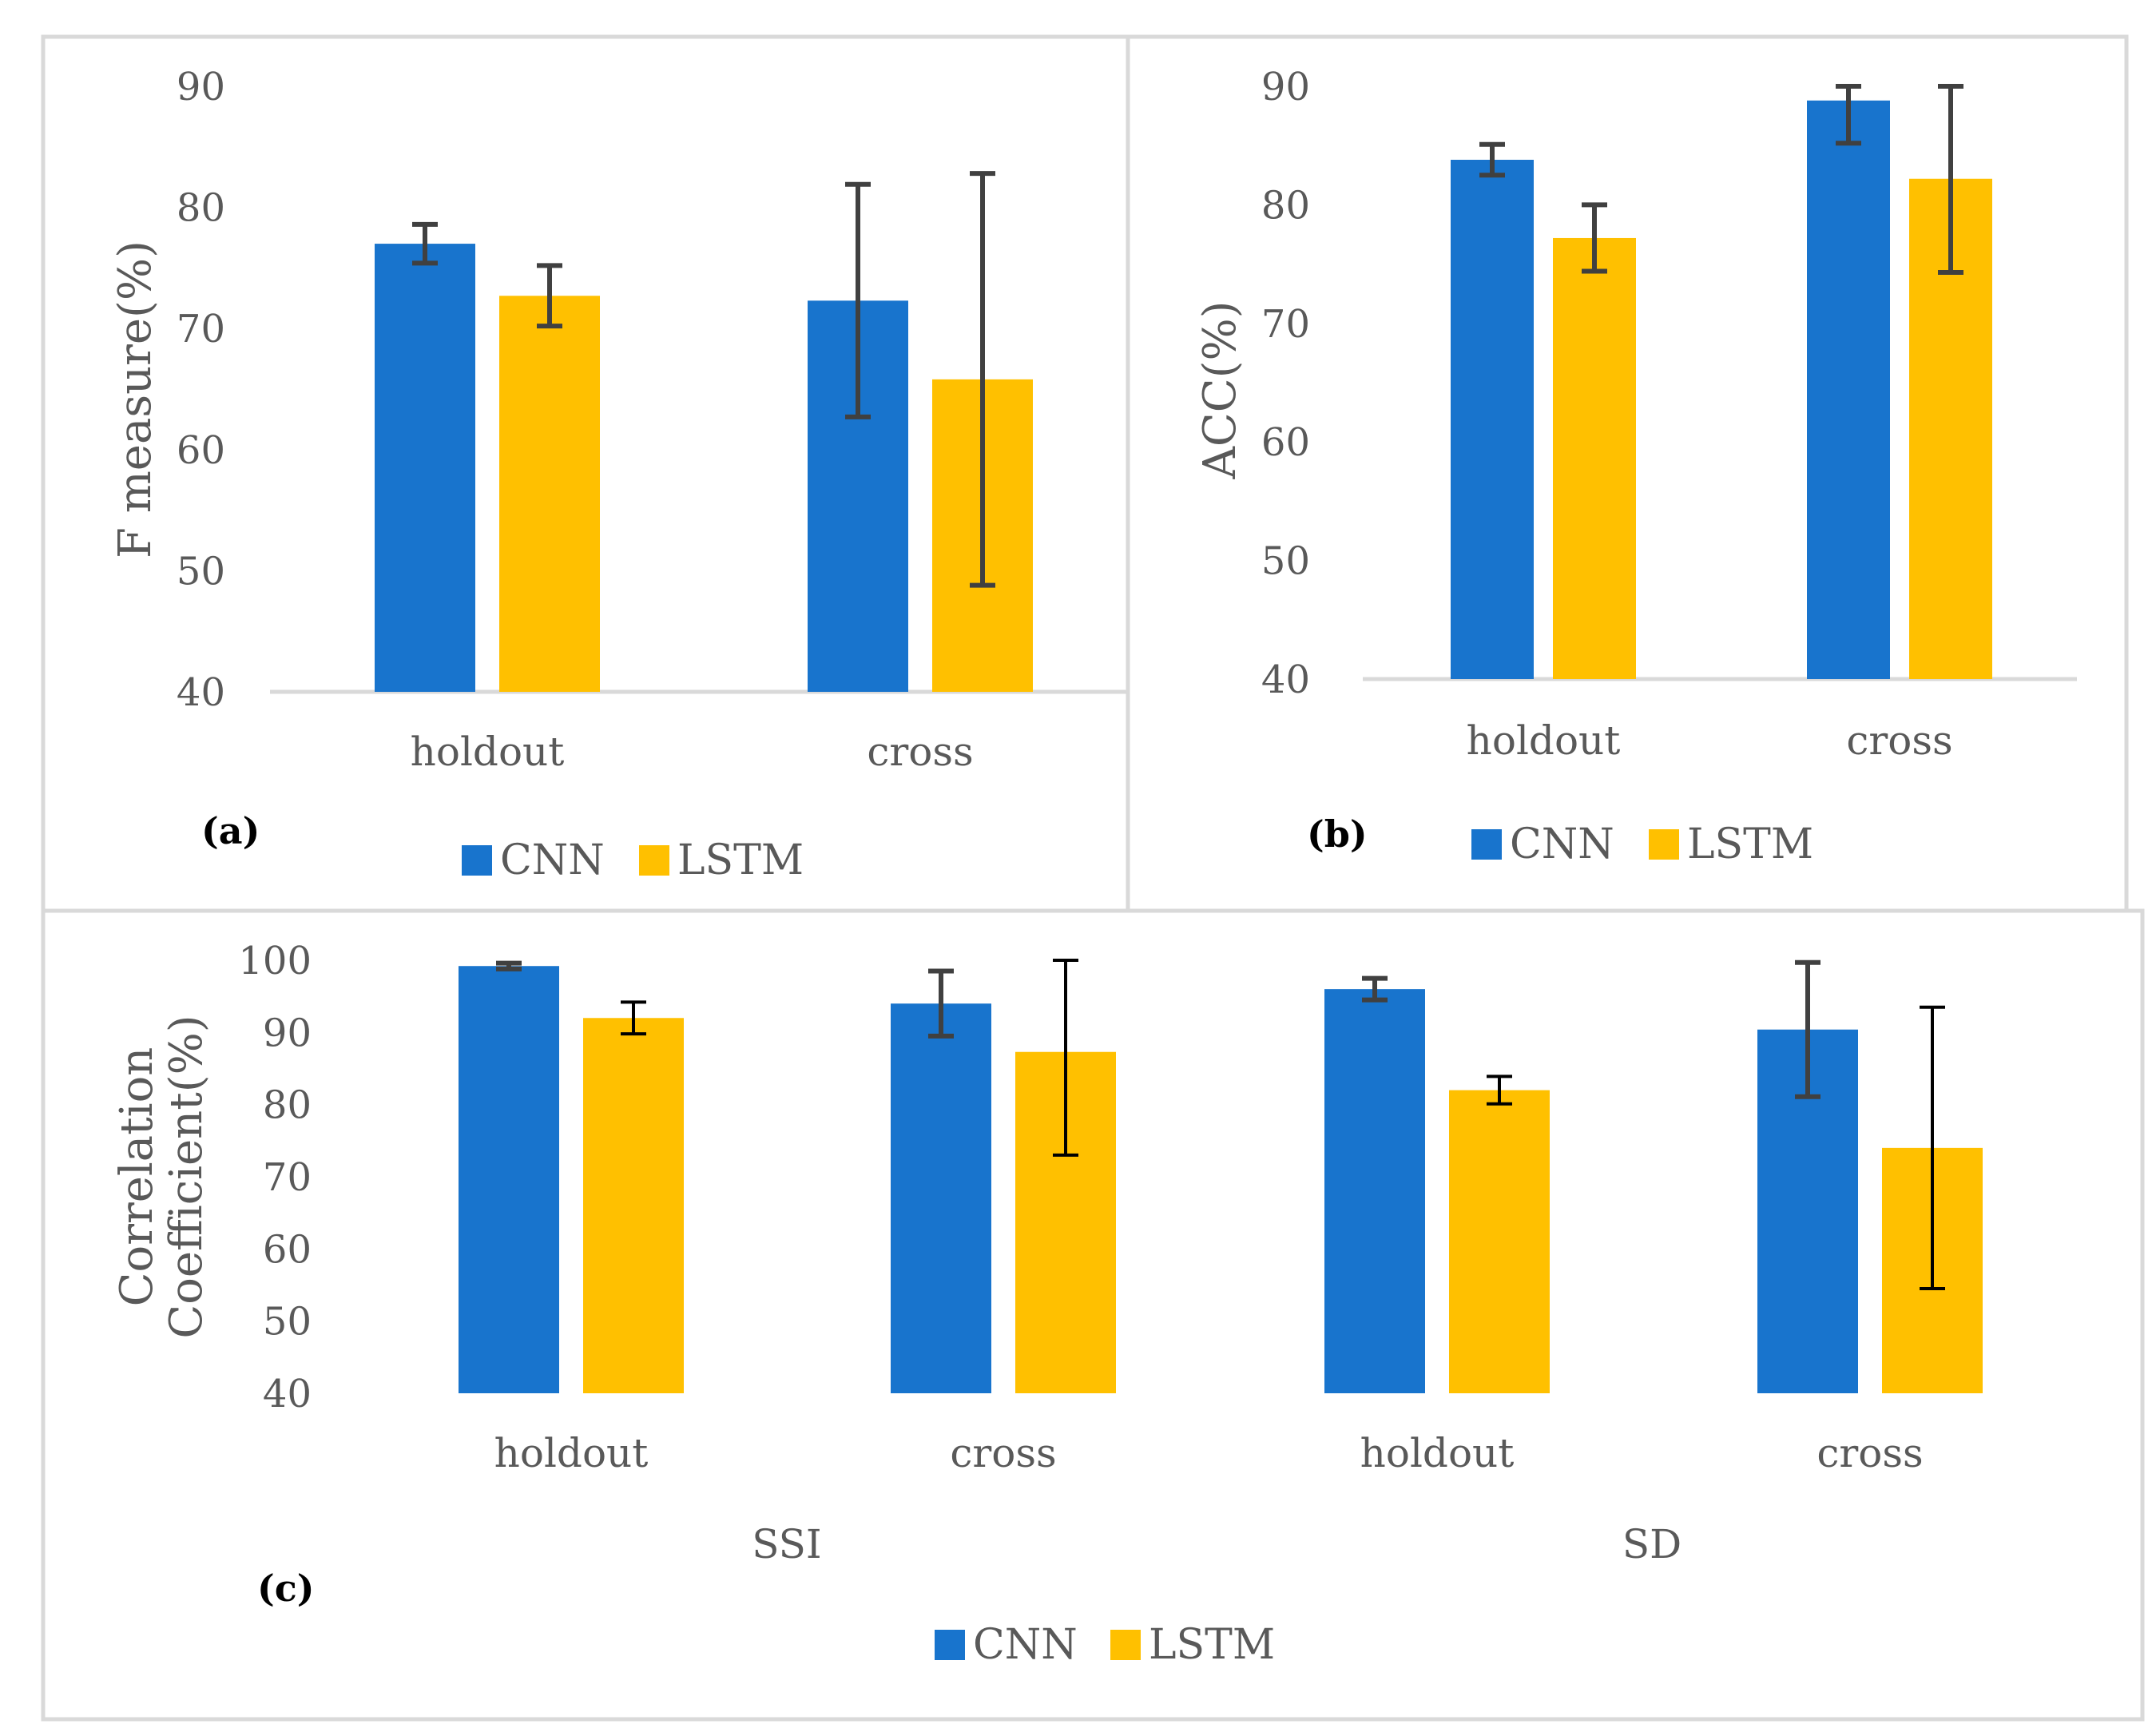 The image size is (2156, 1732). I want to click on panel-c-legend-lstm-label: LSTM, so click(1212, 1645).